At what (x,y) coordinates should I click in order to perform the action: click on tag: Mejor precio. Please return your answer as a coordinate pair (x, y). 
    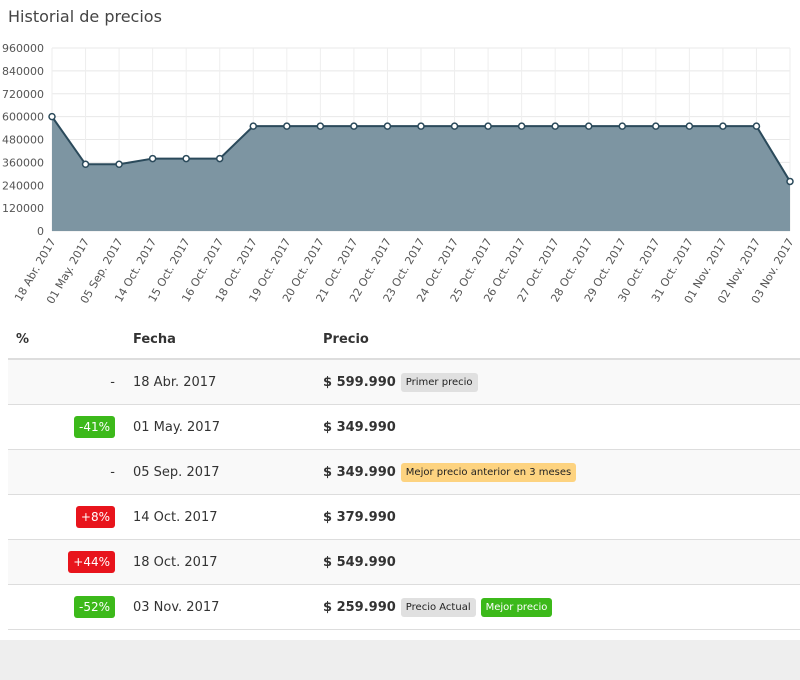
    Looking at the image, I should click on (516, 607).